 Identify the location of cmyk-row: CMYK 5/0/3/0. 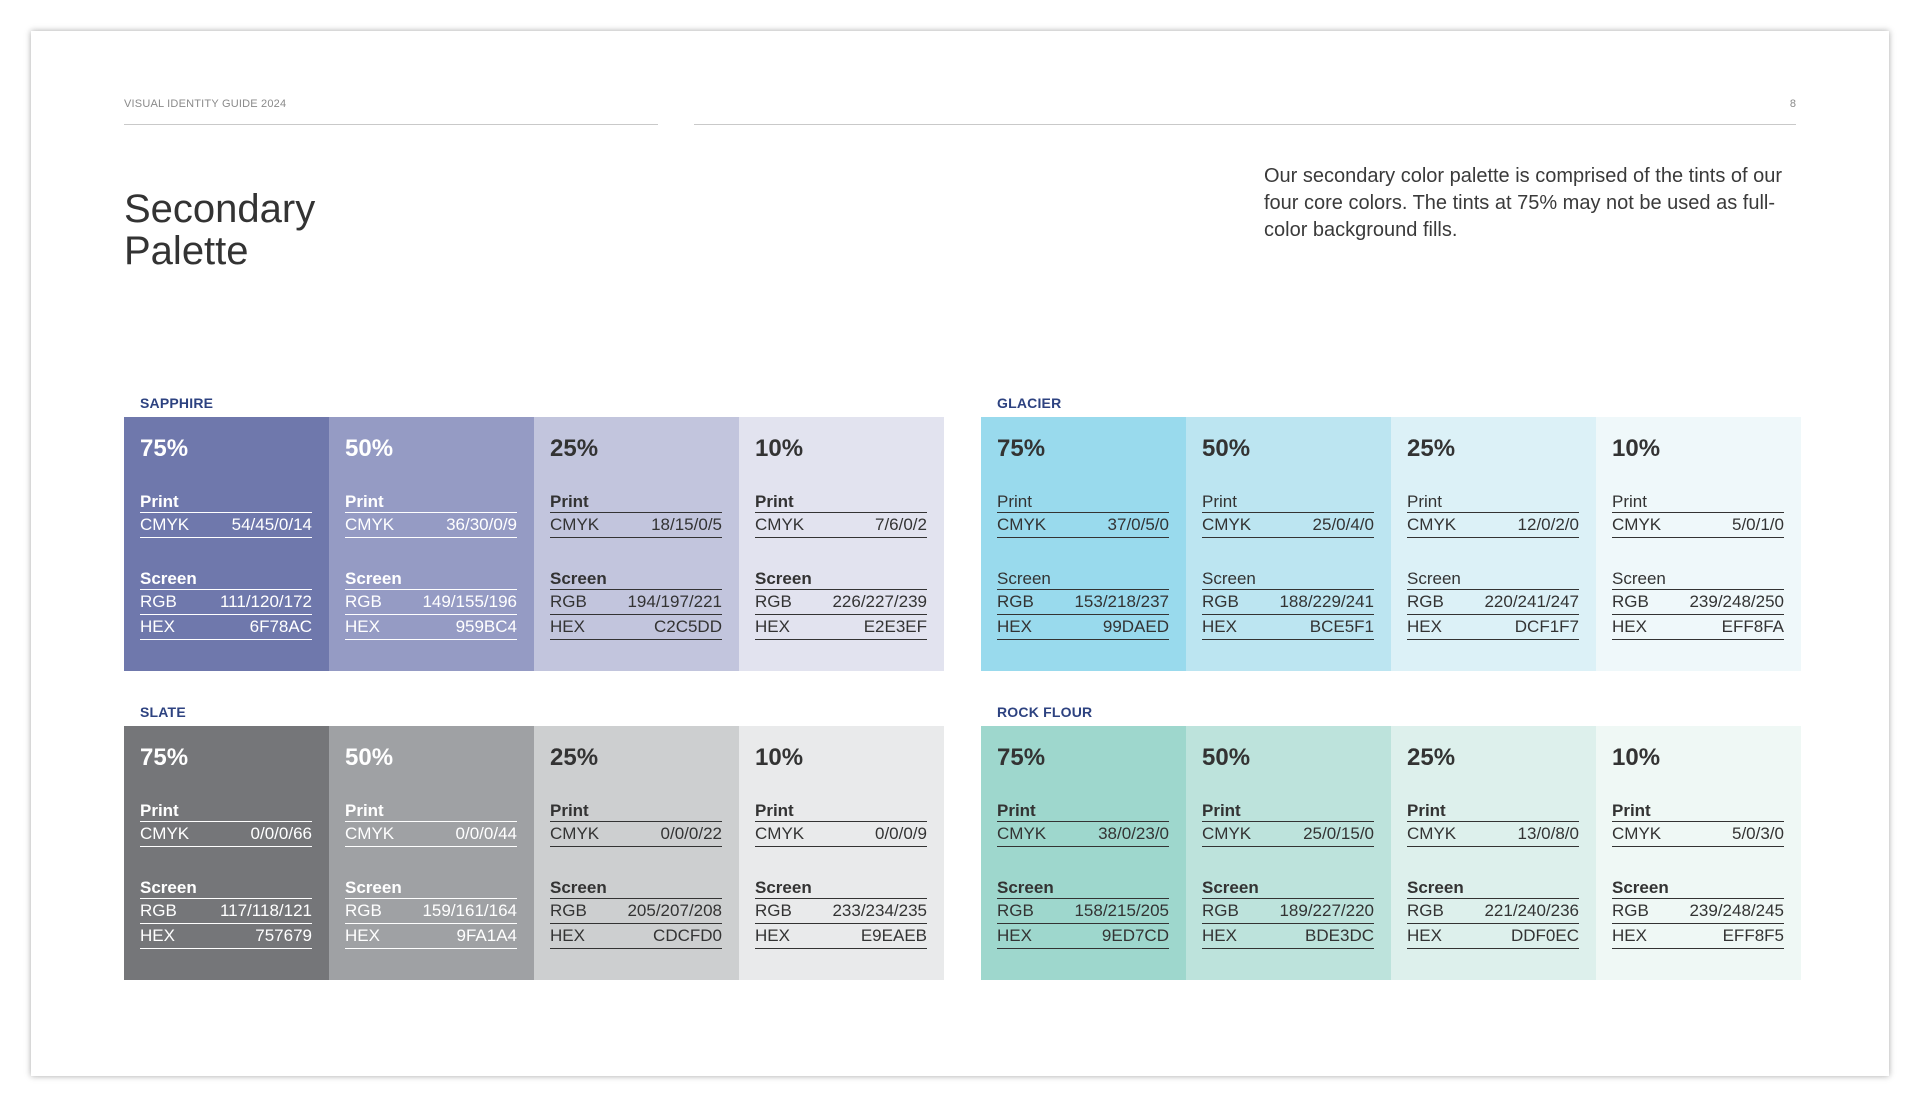
(1698, 834).